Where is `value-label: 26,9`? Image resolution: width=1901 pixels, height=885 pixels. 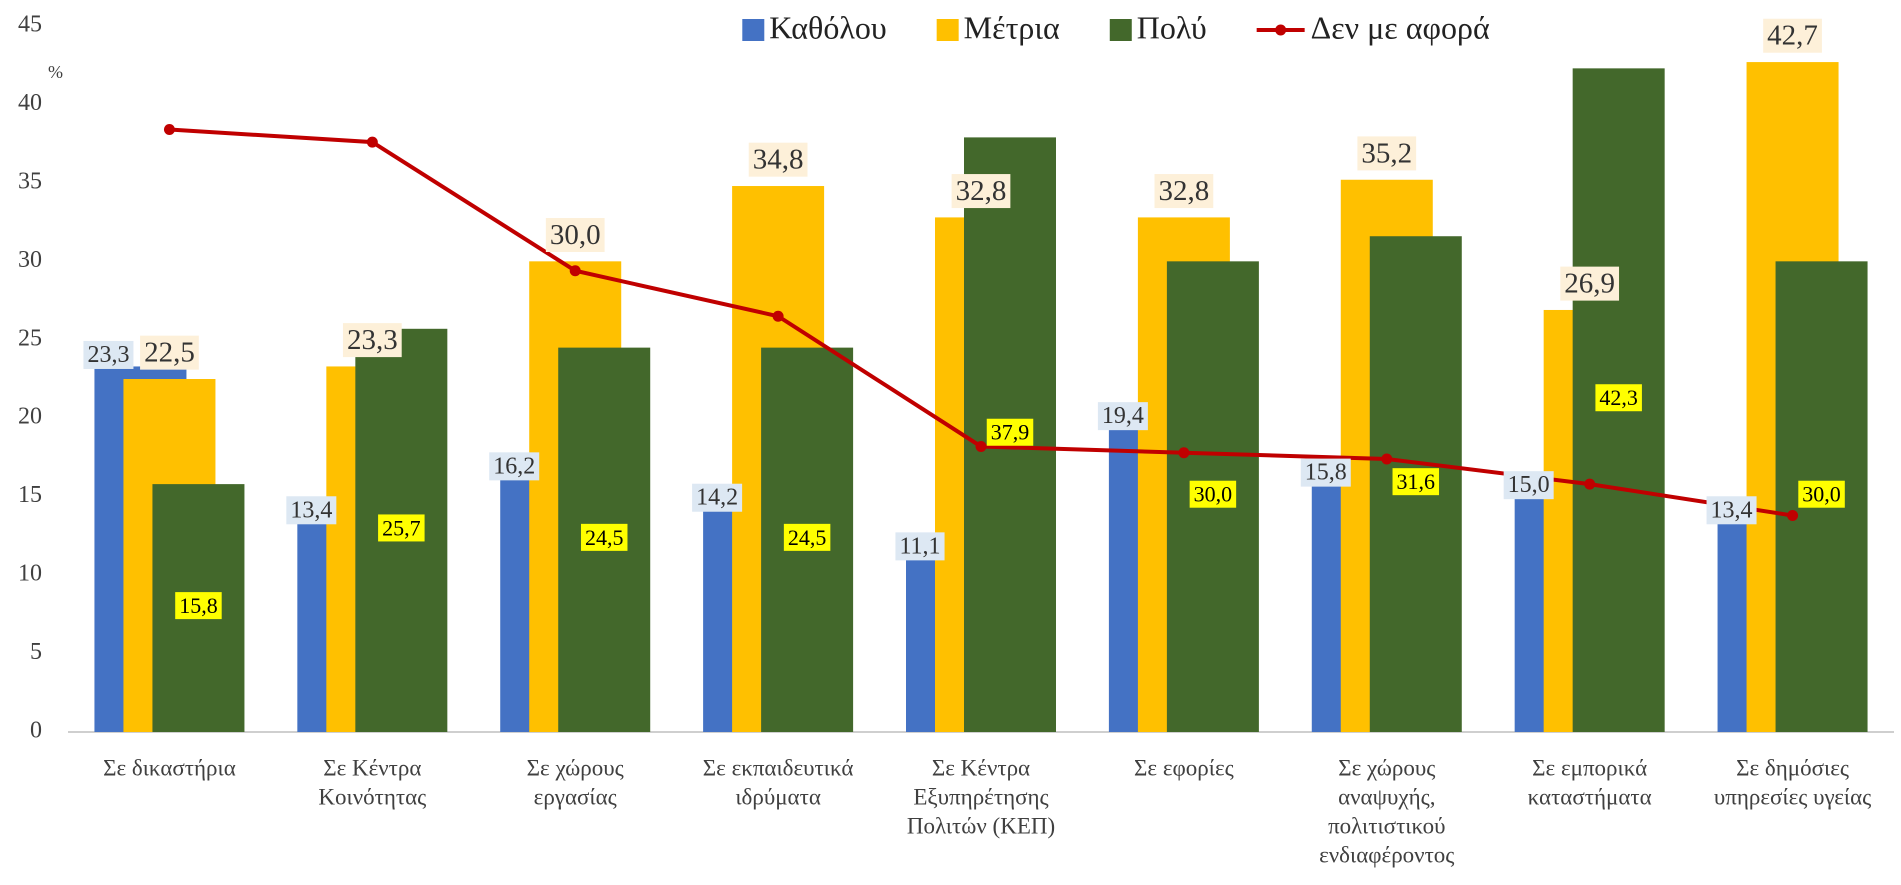
value-label: 26,9 is located at coordinates (1589, 284).